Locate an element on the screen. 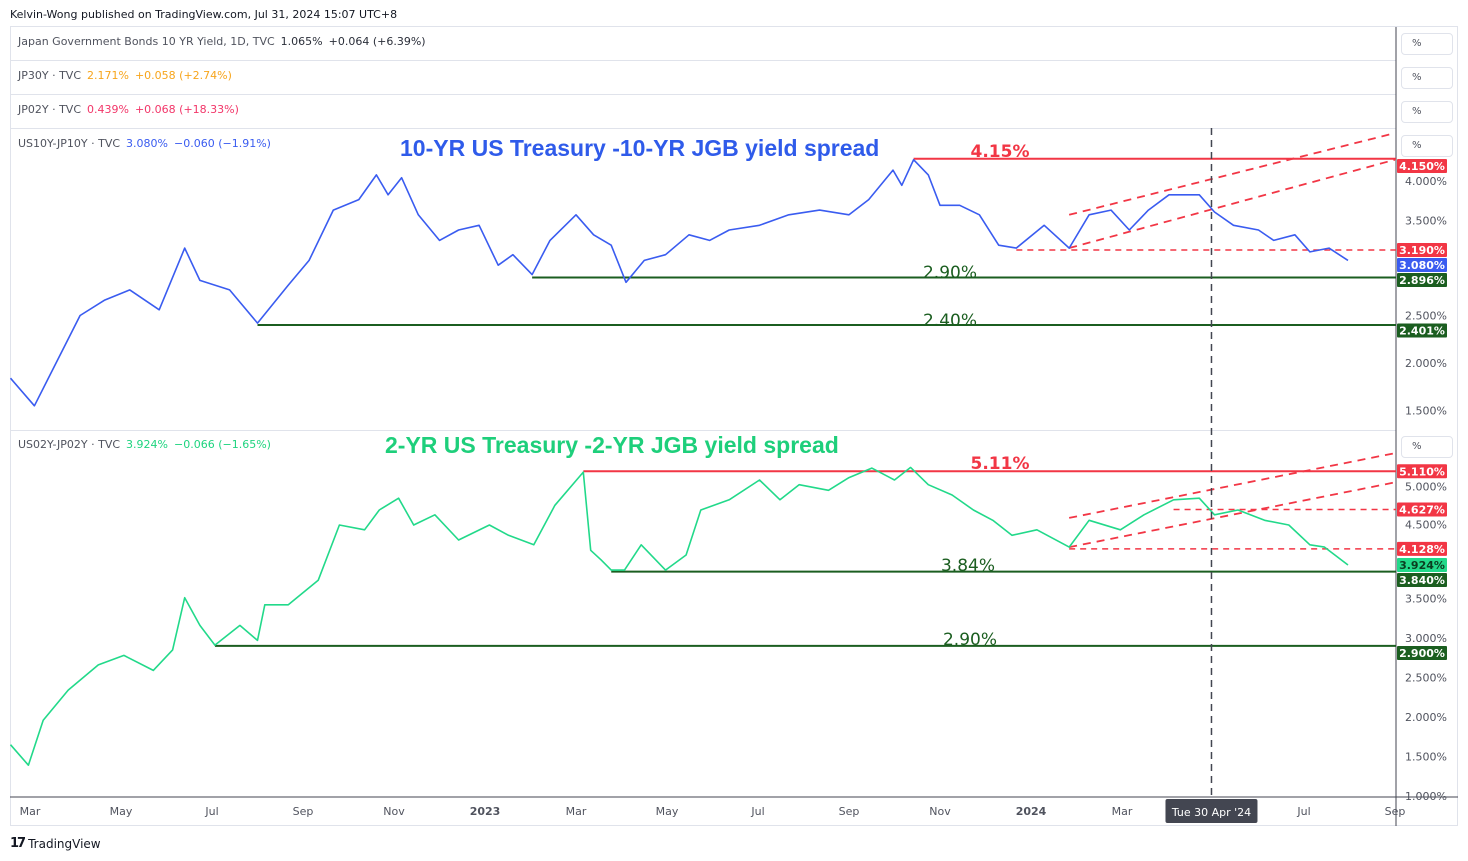 This screenshot has height=861, width=1468. legend-value: 2.171% is located at coordinates (108, 75).